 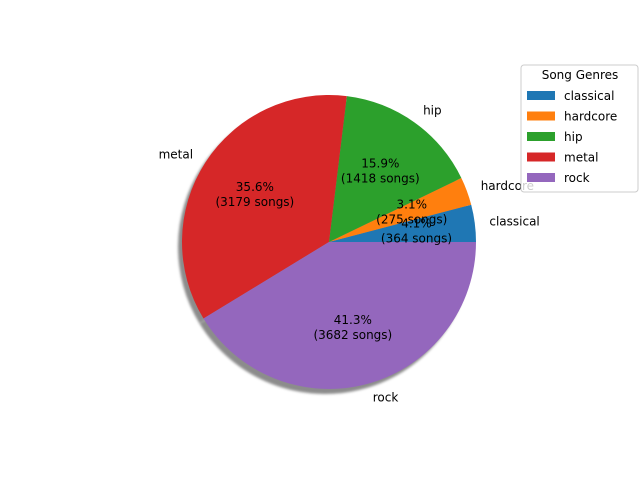 What do you see at coordinates (416, 224) in the screenshot?
I see `slice-percent-classical: 4.1%` at bounding box center [416, 224].